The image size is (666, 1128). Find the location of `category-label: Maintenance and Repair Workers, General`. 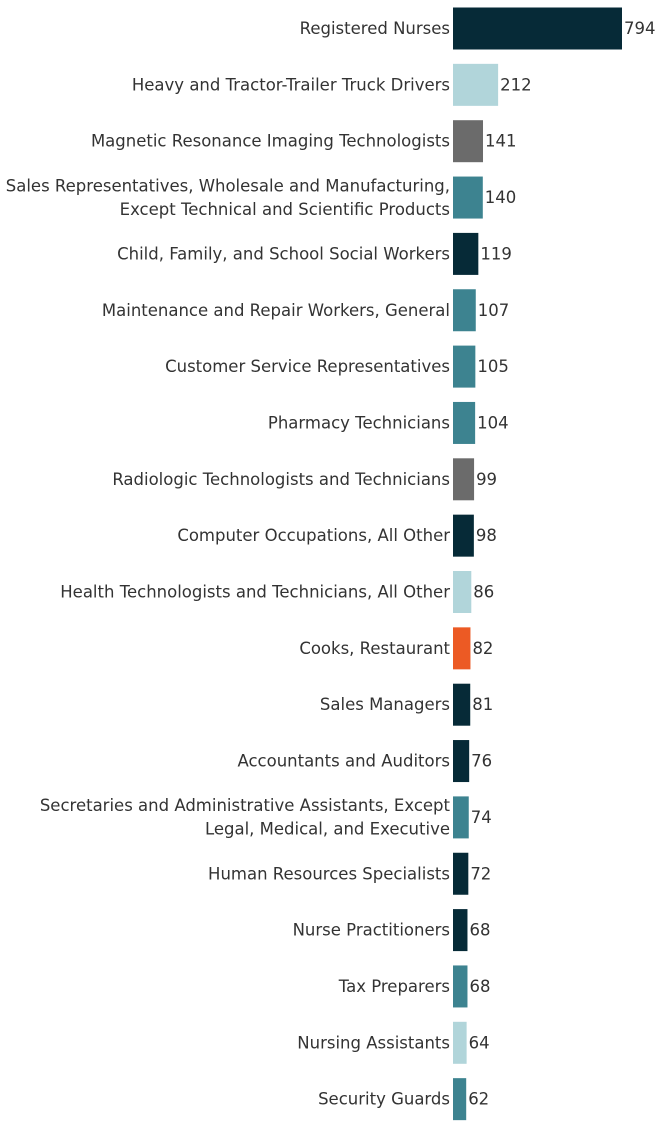

category-label: Maintenance and Repair Workers, General is located at coordinates (276, 310).